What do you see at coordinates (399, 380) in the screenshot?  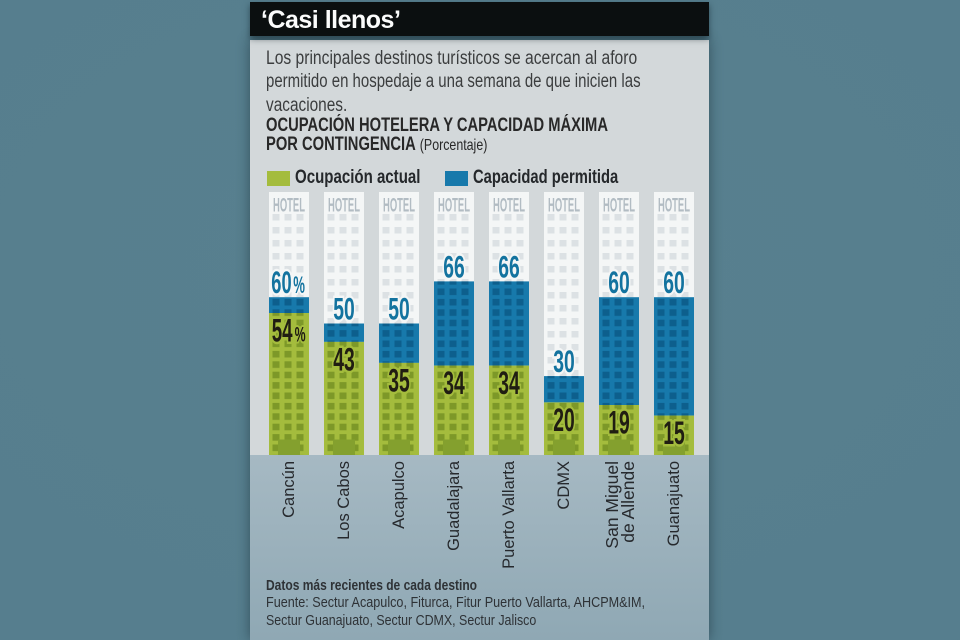 I see `svg-text: 35` at bounding box center [399, 380].